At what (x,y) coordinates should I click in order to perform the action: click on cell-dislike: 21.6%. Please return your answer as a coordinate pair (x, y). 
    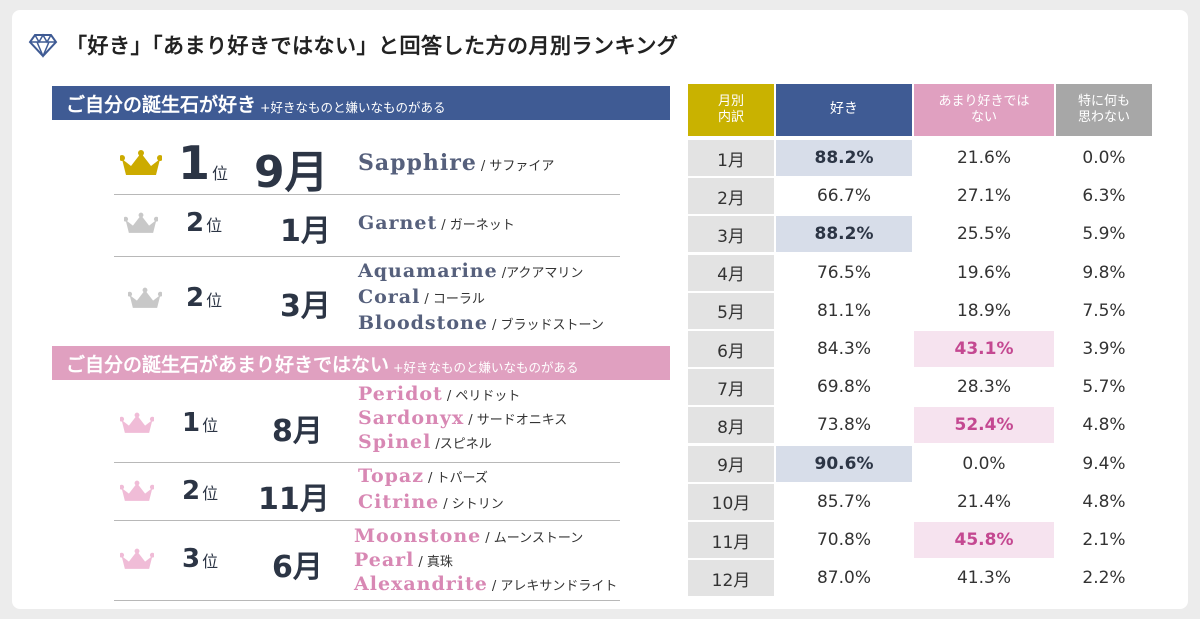
    Looking at the image, I should click on (983, 158).